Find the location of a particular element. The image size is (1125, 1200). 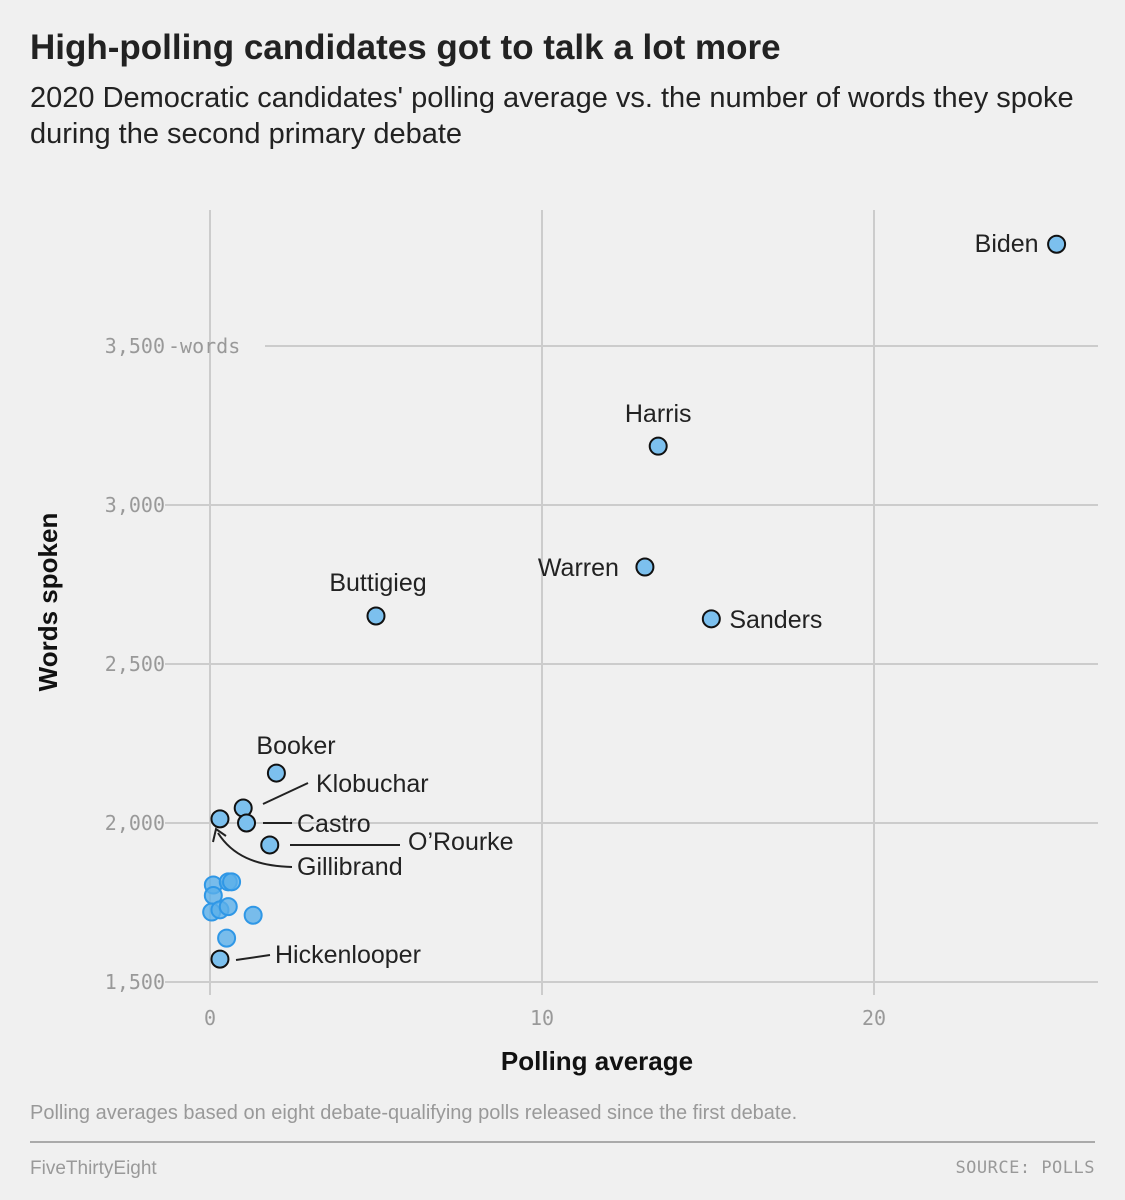

data-point-castro is located at coordinates (247, 823).